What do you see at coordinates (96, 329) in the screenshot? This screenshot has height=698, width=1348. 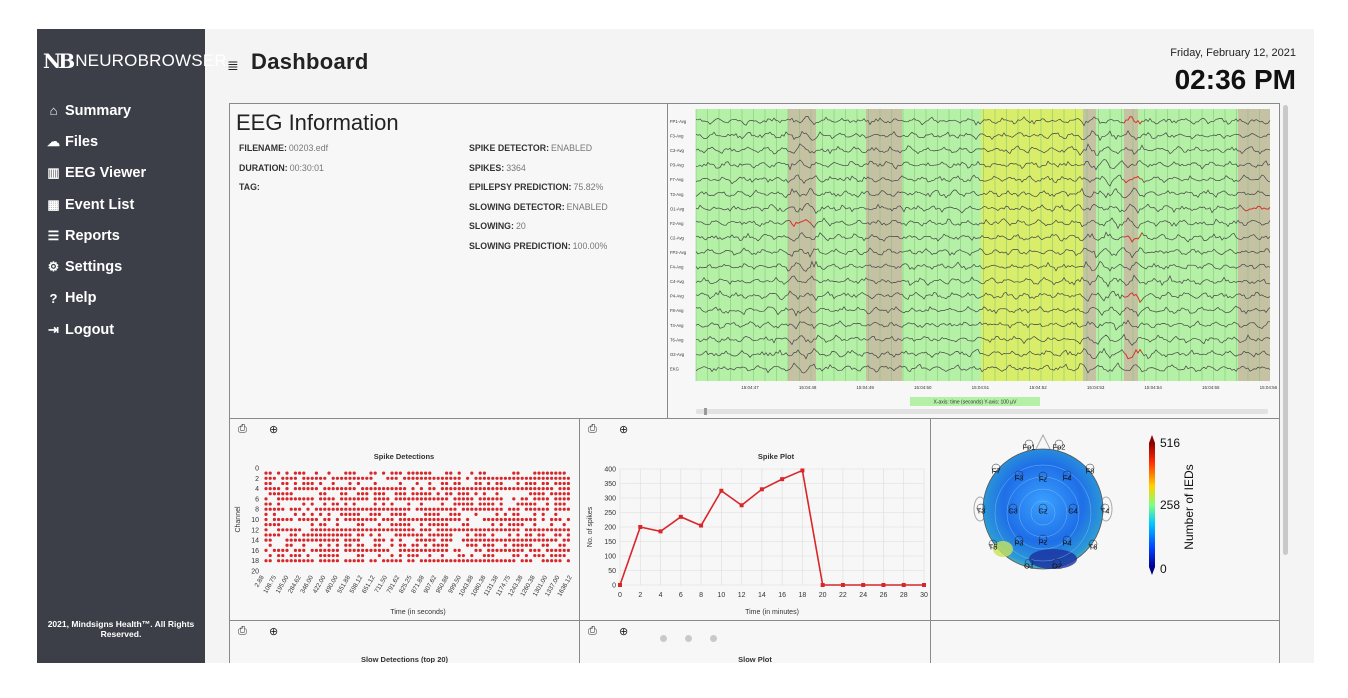 I see `sidebar-item-logout: ⇥ Logout` at bounding box center [96, 329].